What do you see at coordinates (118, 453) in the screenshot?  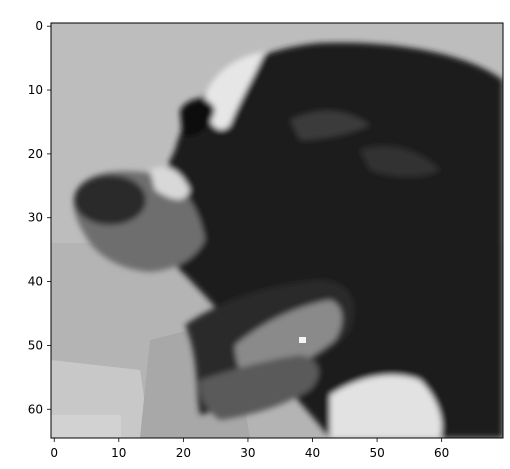 I see `x-tick-label: 10` at bounding box center [118, 453].